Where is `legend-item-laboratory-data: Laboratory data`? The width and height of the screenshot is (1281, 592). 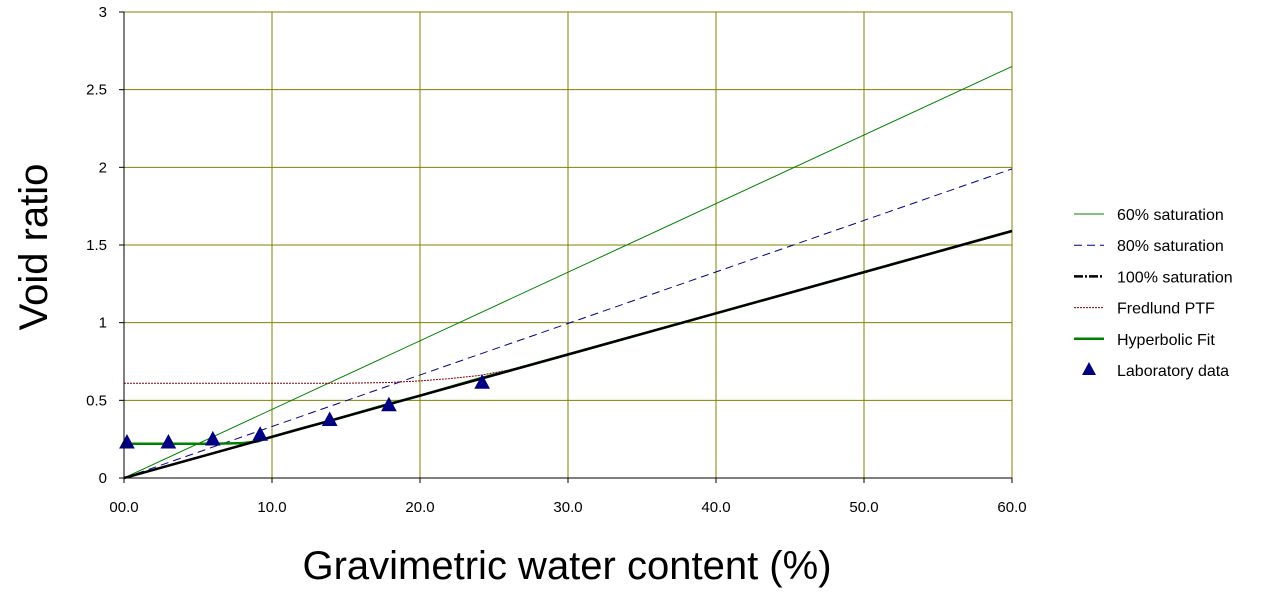 legend-item-laboratory-data: Laboratory data is located at coordinates (1155, 371).